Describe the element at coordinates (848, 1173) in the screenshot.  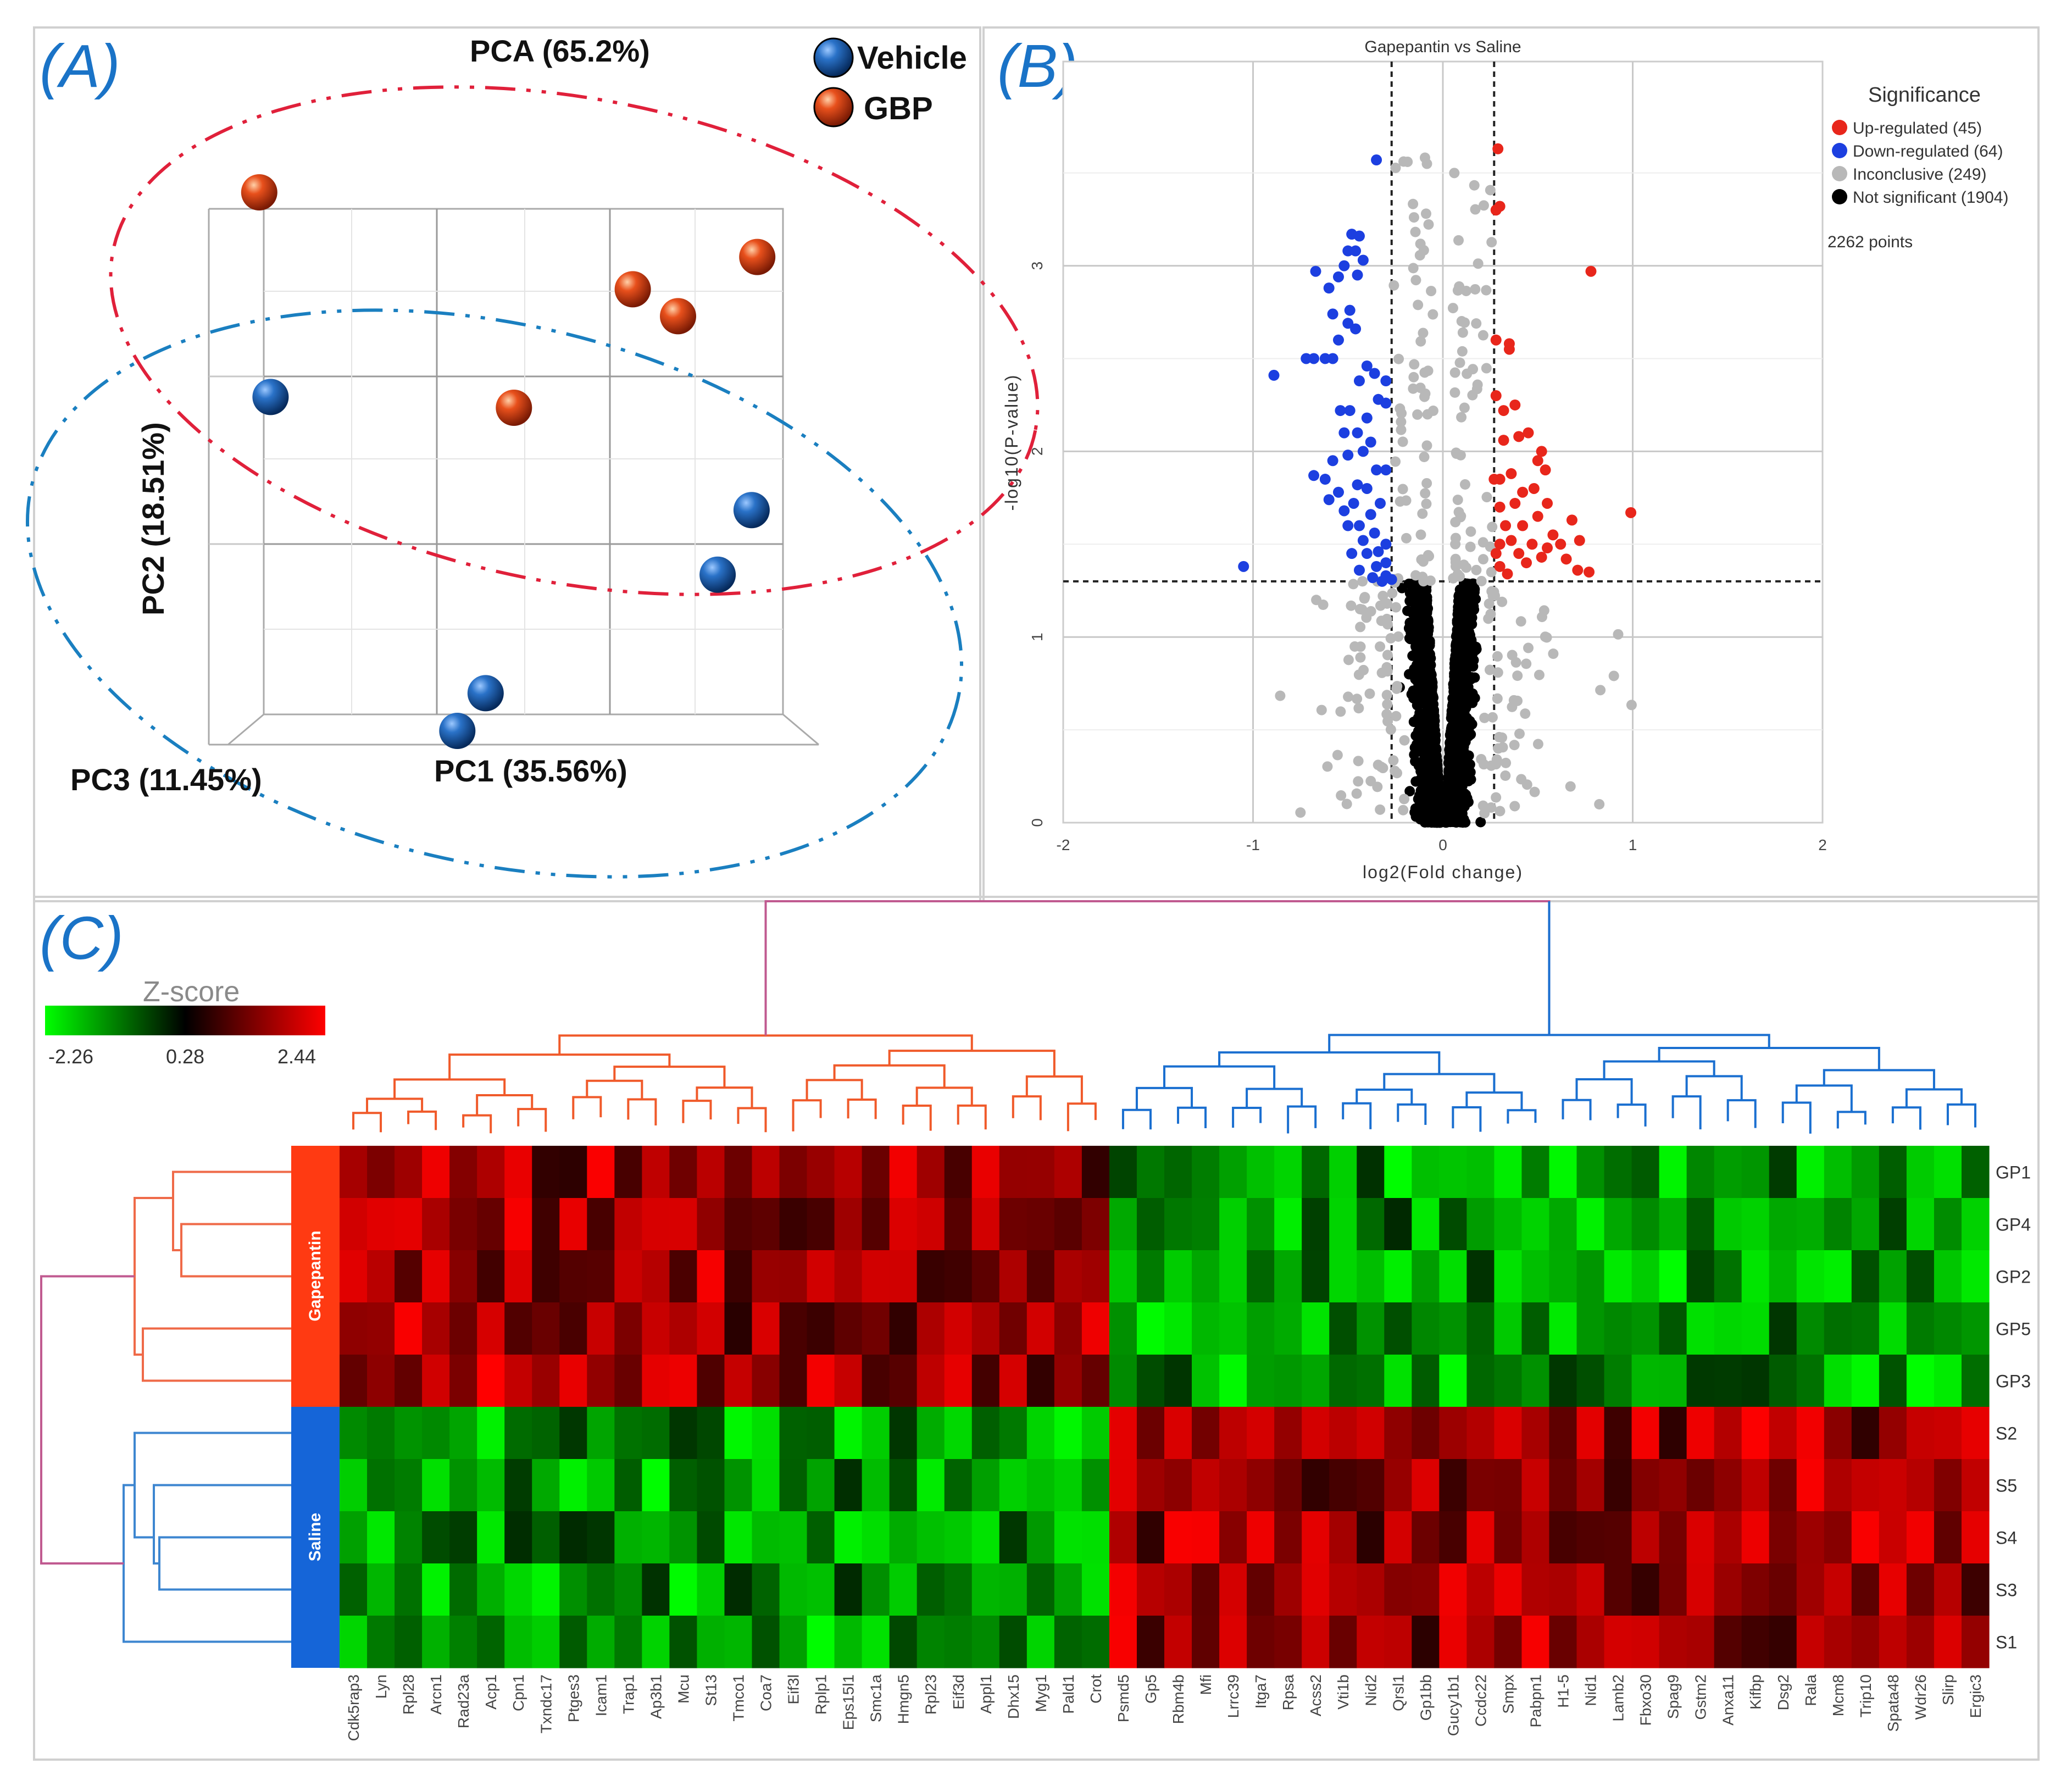
I see `heatmap-cell-GP1-Eps15l1` at that location.